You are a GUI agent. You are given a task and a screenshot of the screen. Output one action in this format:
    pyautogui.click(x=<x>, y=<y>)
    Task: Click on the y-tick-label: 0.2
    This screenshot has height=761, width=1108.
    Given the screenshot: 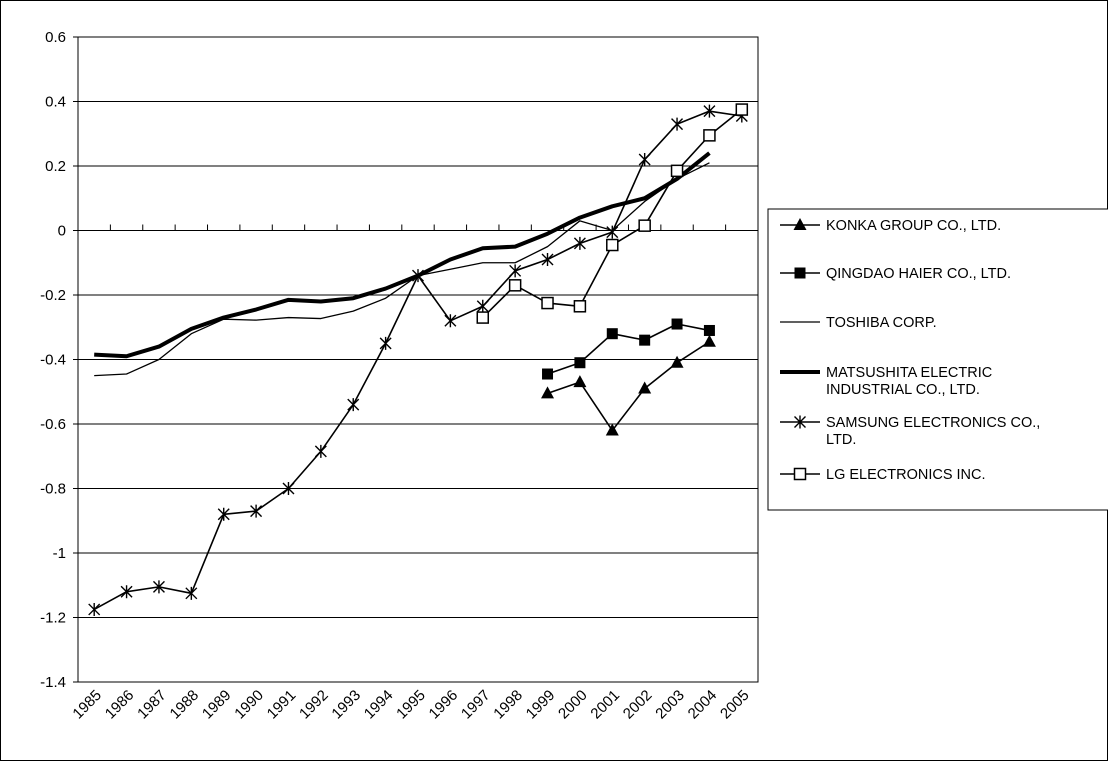 What is the action you would take?
    pyautogui.click(x=55, y=166)
    